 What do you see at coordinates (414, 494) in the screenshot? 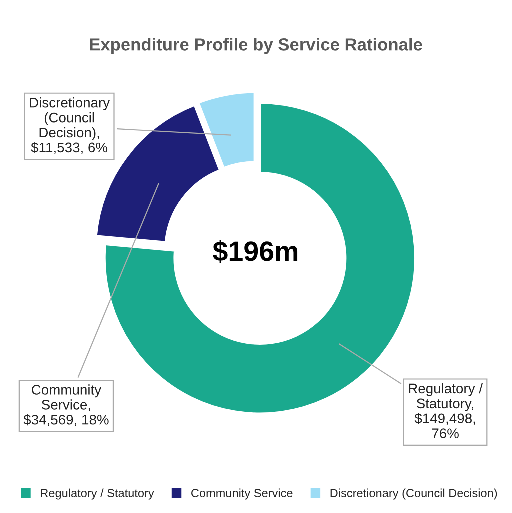
I see `legend-label: Discretionary (Council Decision)` at bounding box center [414, 494].